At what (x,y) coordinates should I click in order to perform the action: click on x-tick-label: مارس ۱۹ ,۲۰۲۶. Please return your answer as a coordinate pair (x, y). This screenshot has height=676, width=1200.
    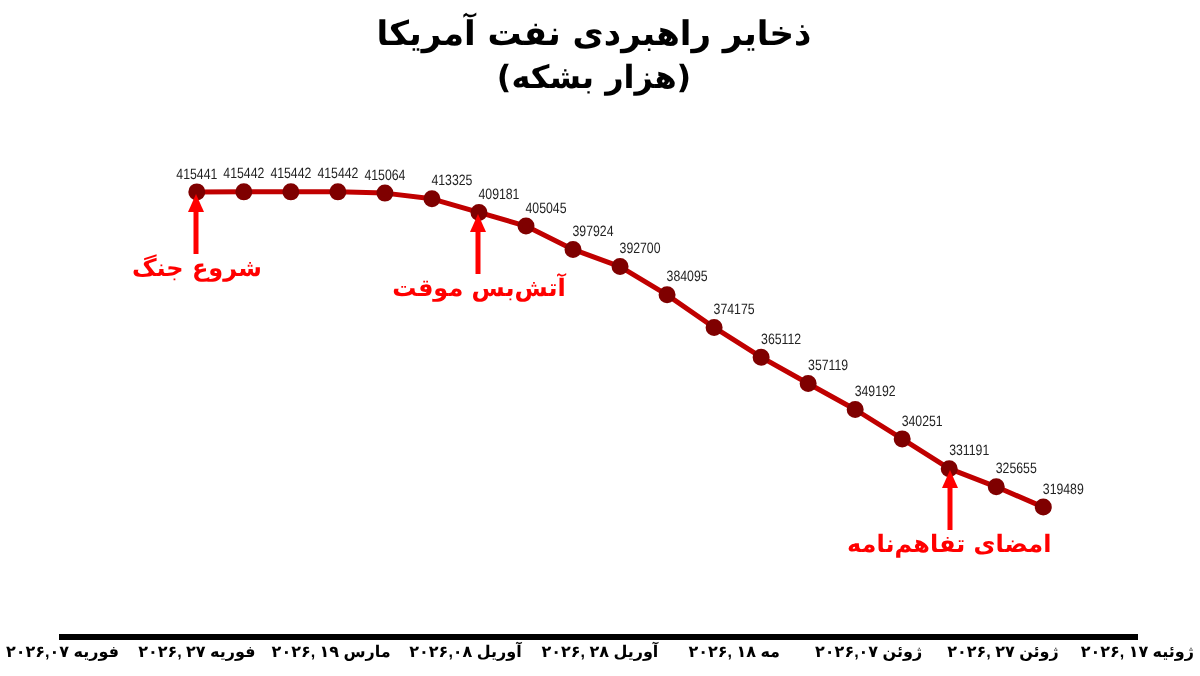
    Looking at the image, I should click on (331, 651).